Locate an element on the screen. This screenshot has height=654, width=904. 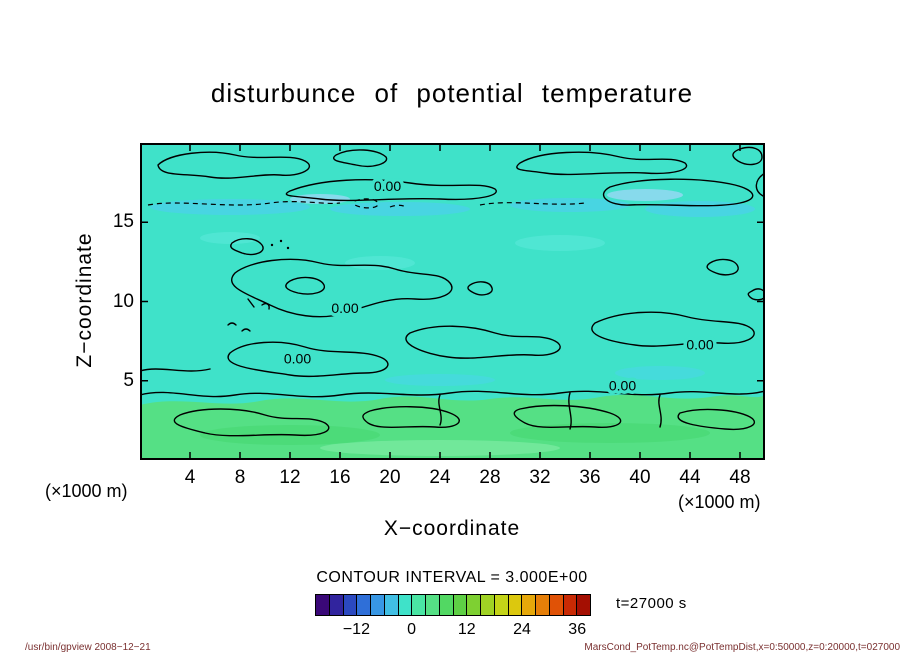
x-tick-label: 4 is located at coordinates (190, 477).